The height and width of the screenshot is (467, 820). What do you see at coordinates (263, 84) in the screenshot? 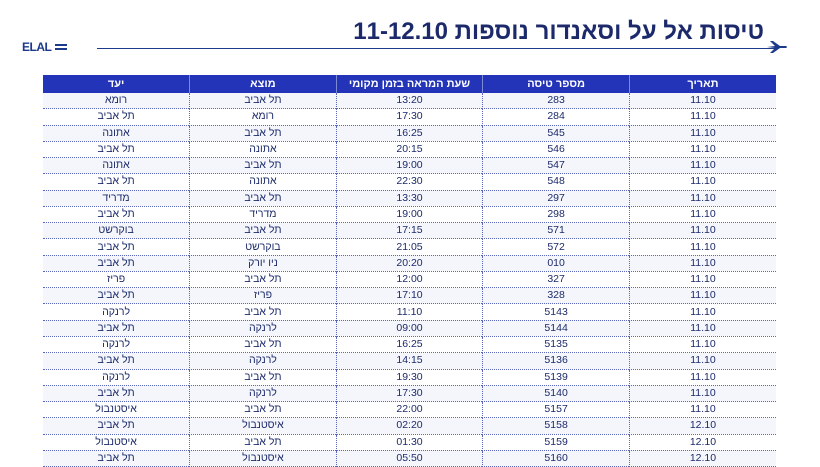
I see `column-header-origin: מוצא` at bounding box center [263, 84].